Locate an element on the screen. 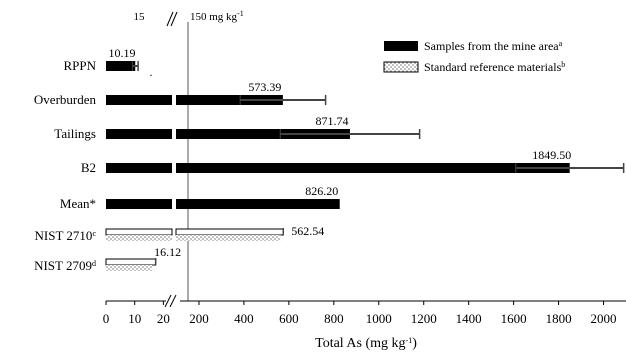  x-tick-label: 400 is located at coordinates (244, 318).